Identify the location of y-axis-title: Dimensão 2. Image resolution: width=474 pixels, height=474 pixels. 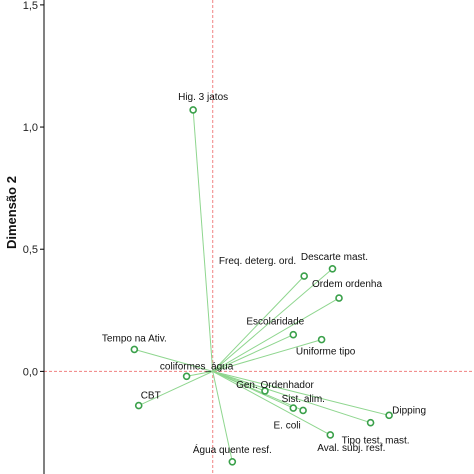
(11, 212).